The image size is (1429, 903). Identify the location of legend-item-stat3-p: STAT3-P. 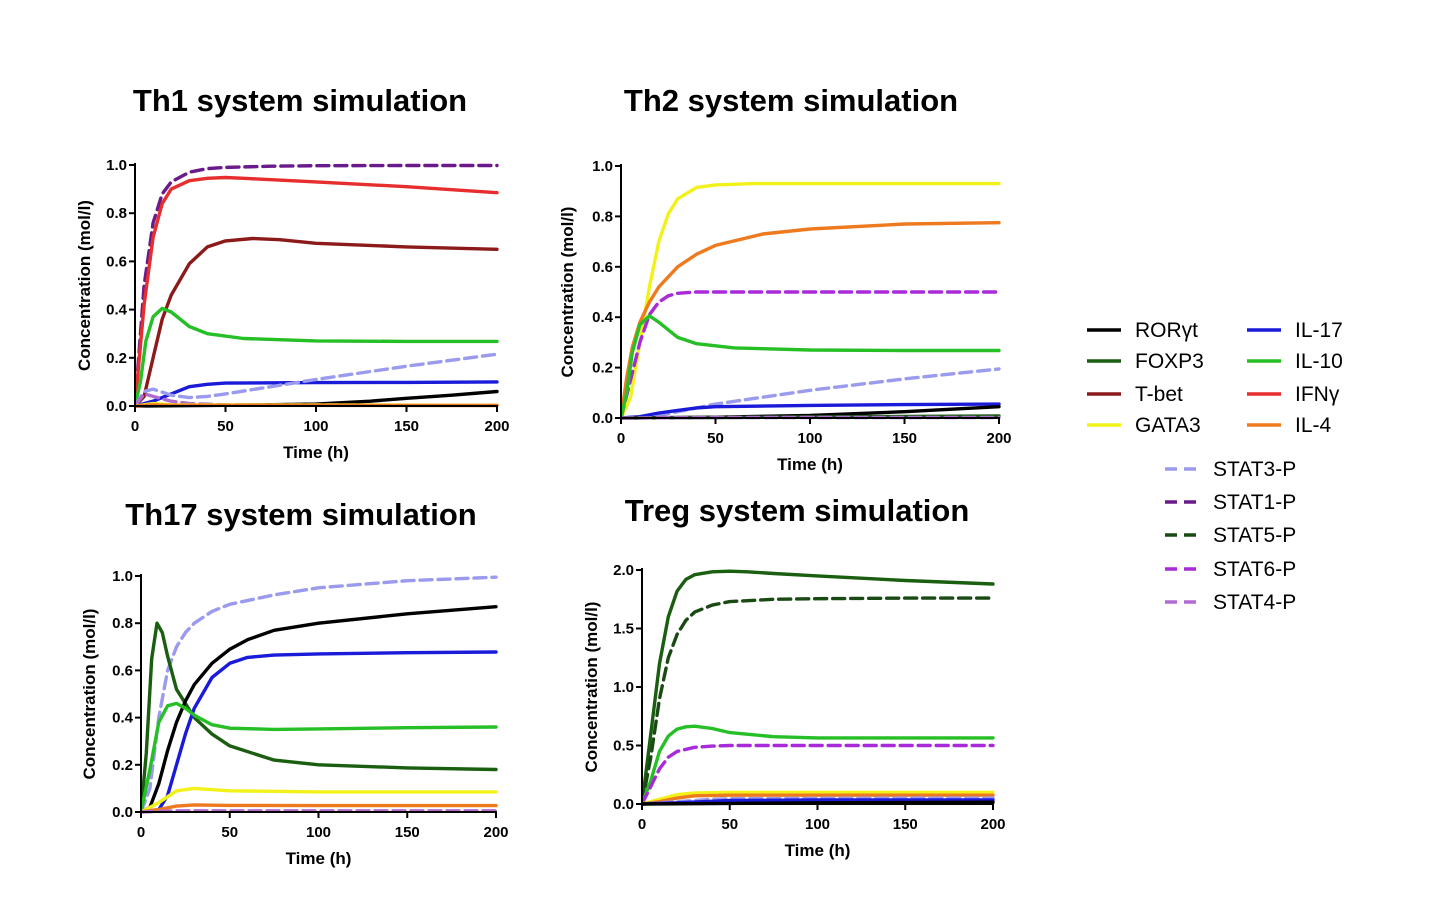
(1230, 469).